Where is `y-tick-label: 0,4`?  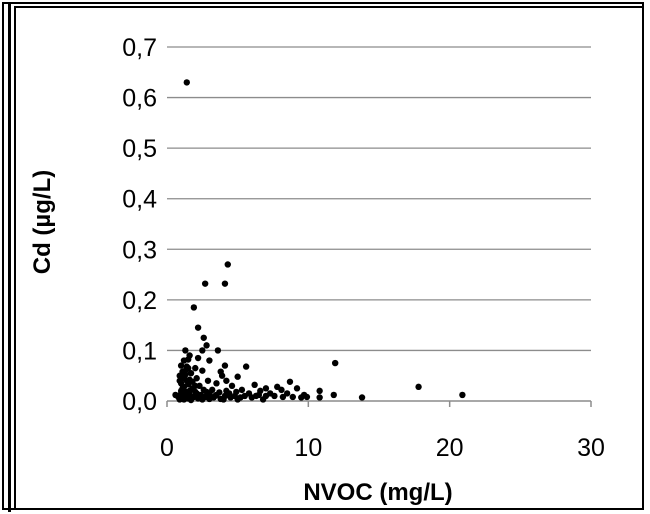 y-tick-label: 0,4 is located at coordinates (139, 200).